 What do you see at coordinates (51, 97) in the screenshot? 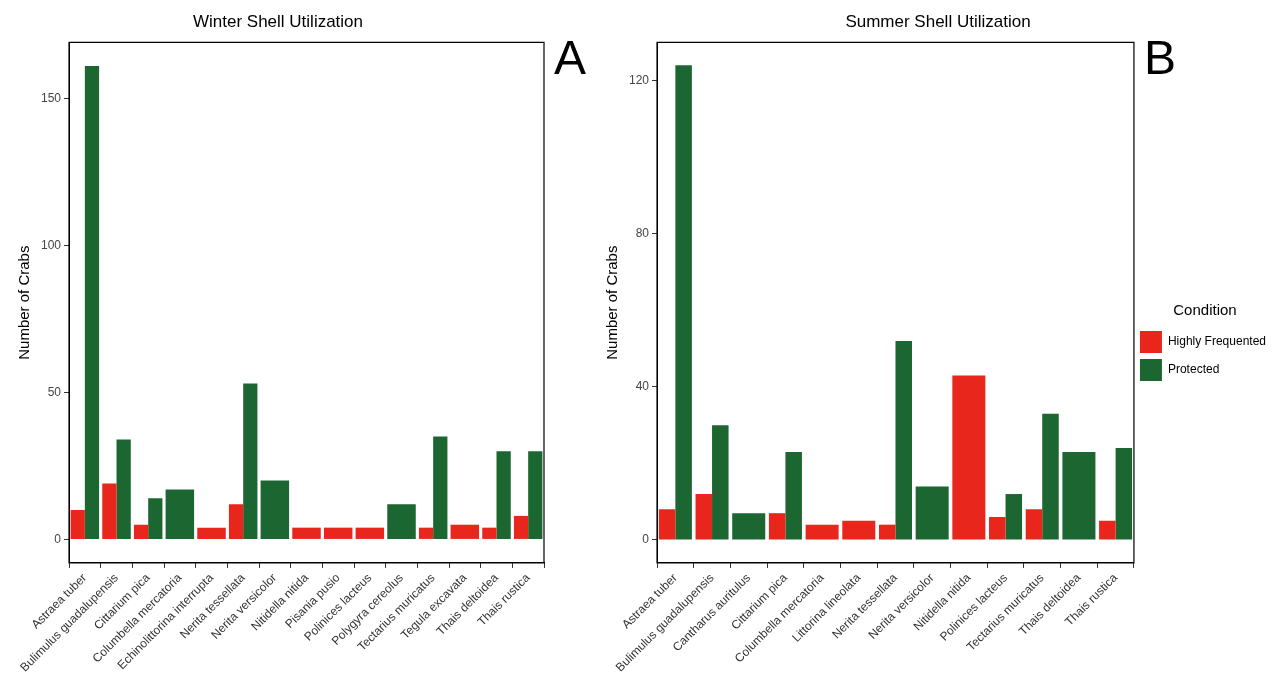
I see `y-tick-label: 150` at bounding box center [51, 97].